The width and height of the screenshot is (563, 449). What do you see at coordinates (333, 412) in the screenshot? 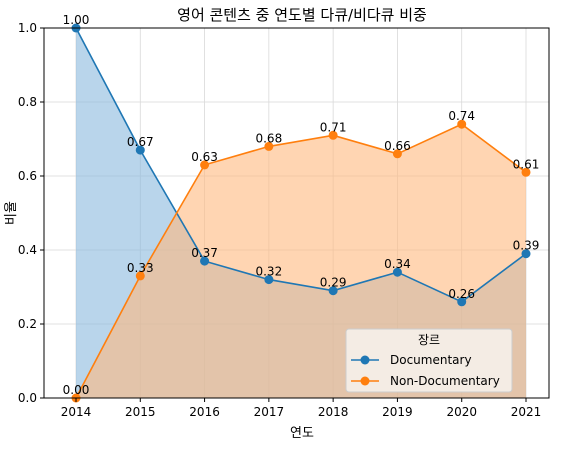
I see `x-tick-label: 2018` at bounding box center [333, 412].